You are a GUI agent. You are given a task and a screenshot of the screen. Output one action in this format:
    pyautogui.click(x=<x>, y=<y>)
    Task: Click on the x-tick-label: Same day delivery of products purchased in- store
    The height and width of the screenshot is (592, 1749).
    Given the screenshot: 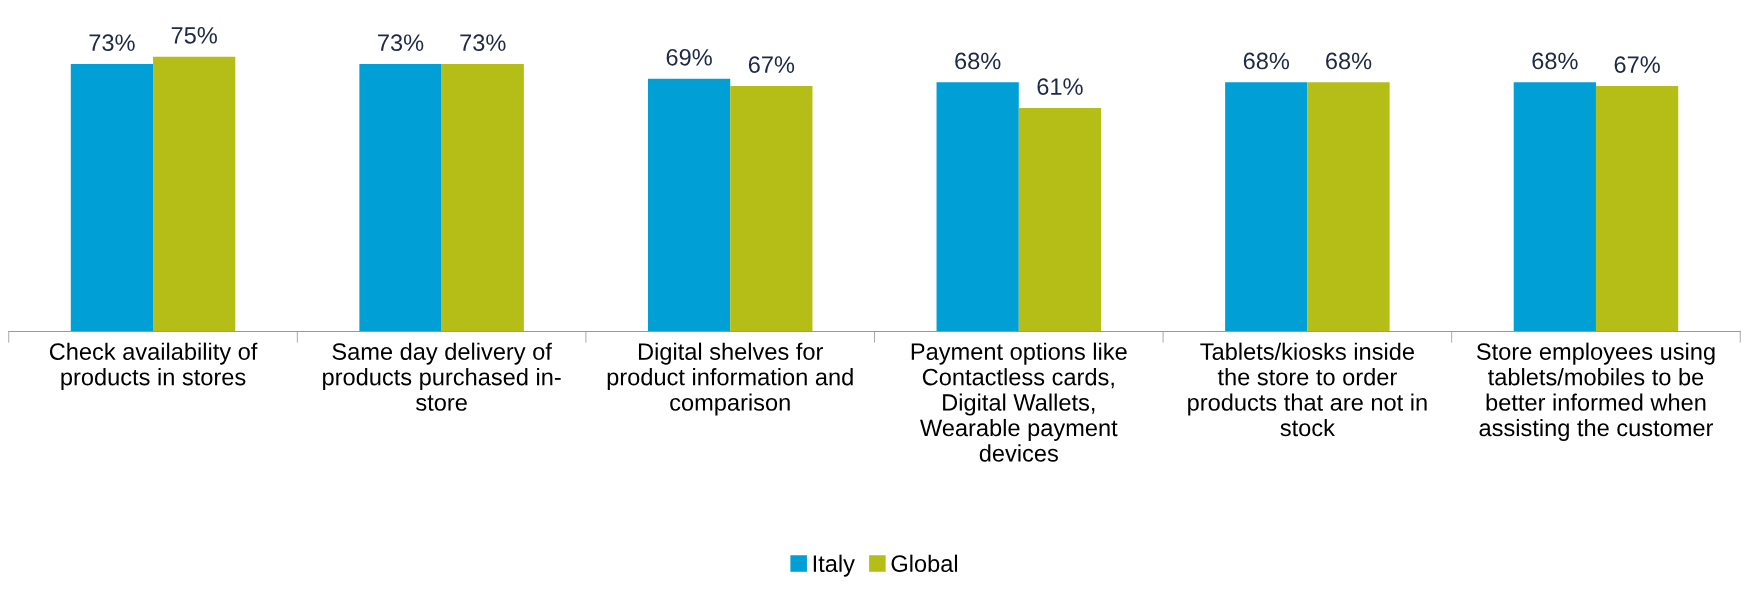 What is the action you would take?
    pyautogui.click(x=442, y=376)
    